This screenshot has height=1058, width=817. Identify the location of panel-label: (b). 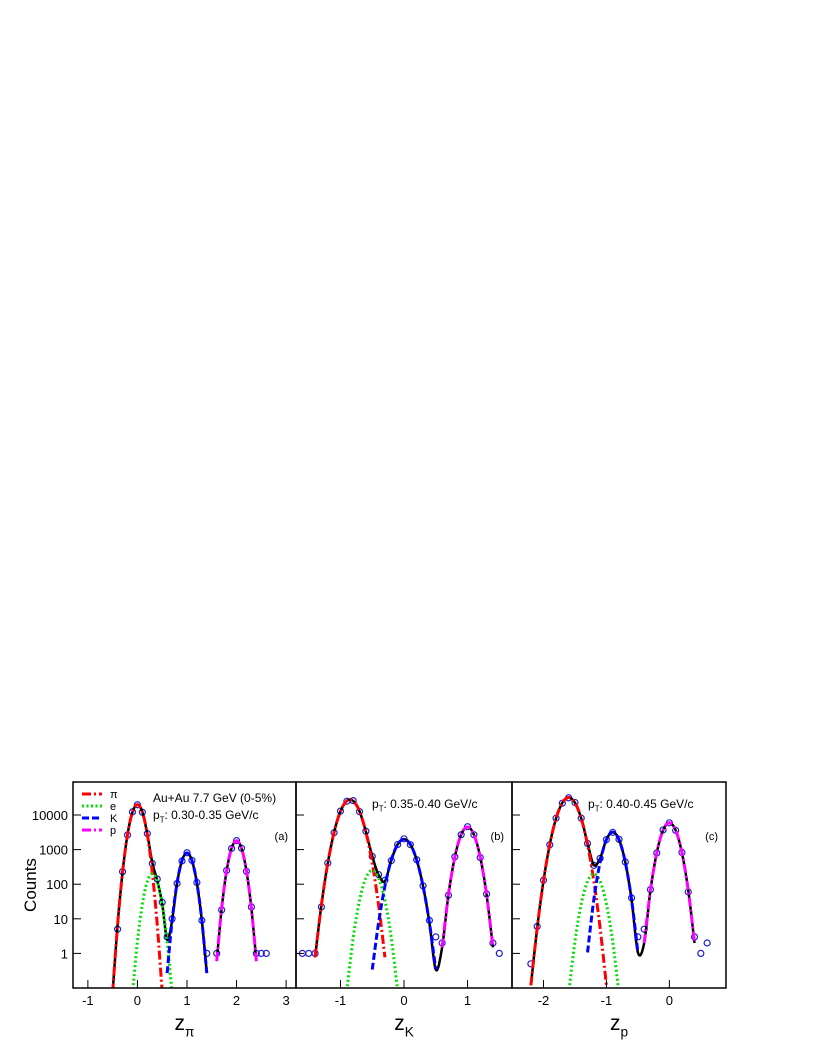
(497, 837).